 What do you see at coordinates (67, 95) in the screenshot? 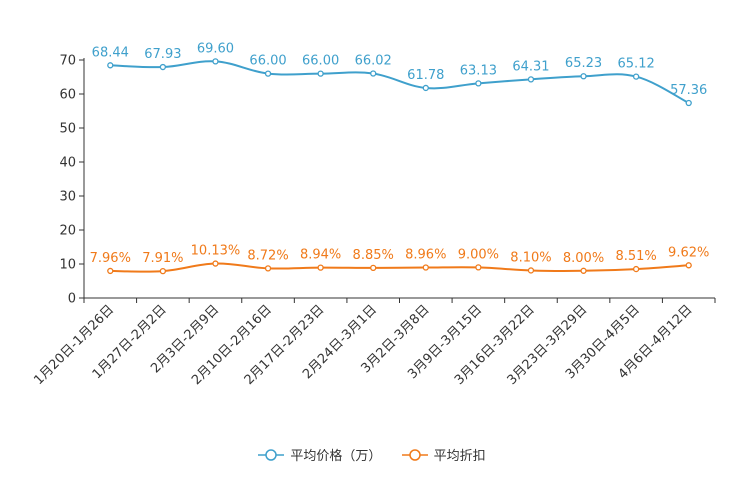
I see `y-tick-label: 60` at bounding box center [67, 95].